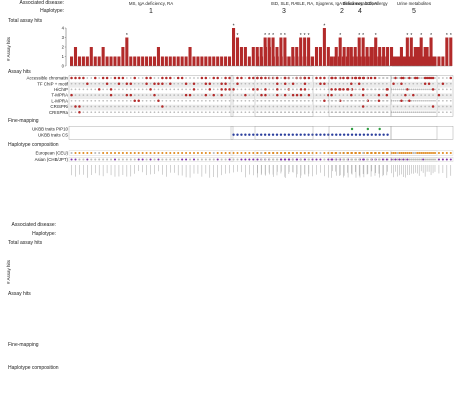 This screenshot has width=474, height=412. What do you see at coordinates (342, 11) in the screenshot?
I see `haplotype-number: 2` at bounding box center [342, 11].